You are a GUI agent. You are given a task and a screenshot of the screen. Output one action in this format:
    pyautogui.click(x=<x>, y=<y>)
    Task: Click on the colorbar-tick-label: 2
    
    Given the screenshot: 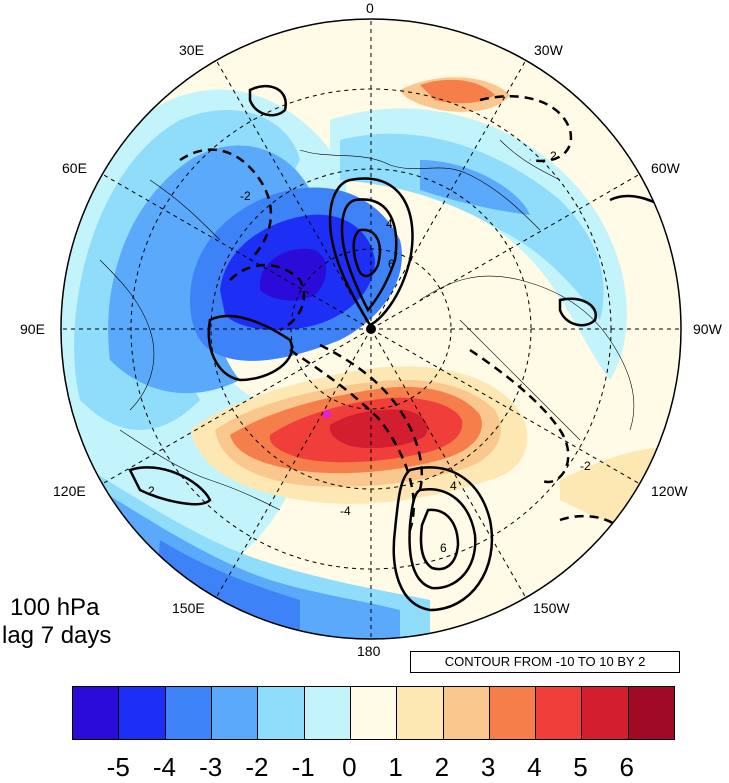 What is the action you would take?
    pyautogui.click(x=442, y=767)
    